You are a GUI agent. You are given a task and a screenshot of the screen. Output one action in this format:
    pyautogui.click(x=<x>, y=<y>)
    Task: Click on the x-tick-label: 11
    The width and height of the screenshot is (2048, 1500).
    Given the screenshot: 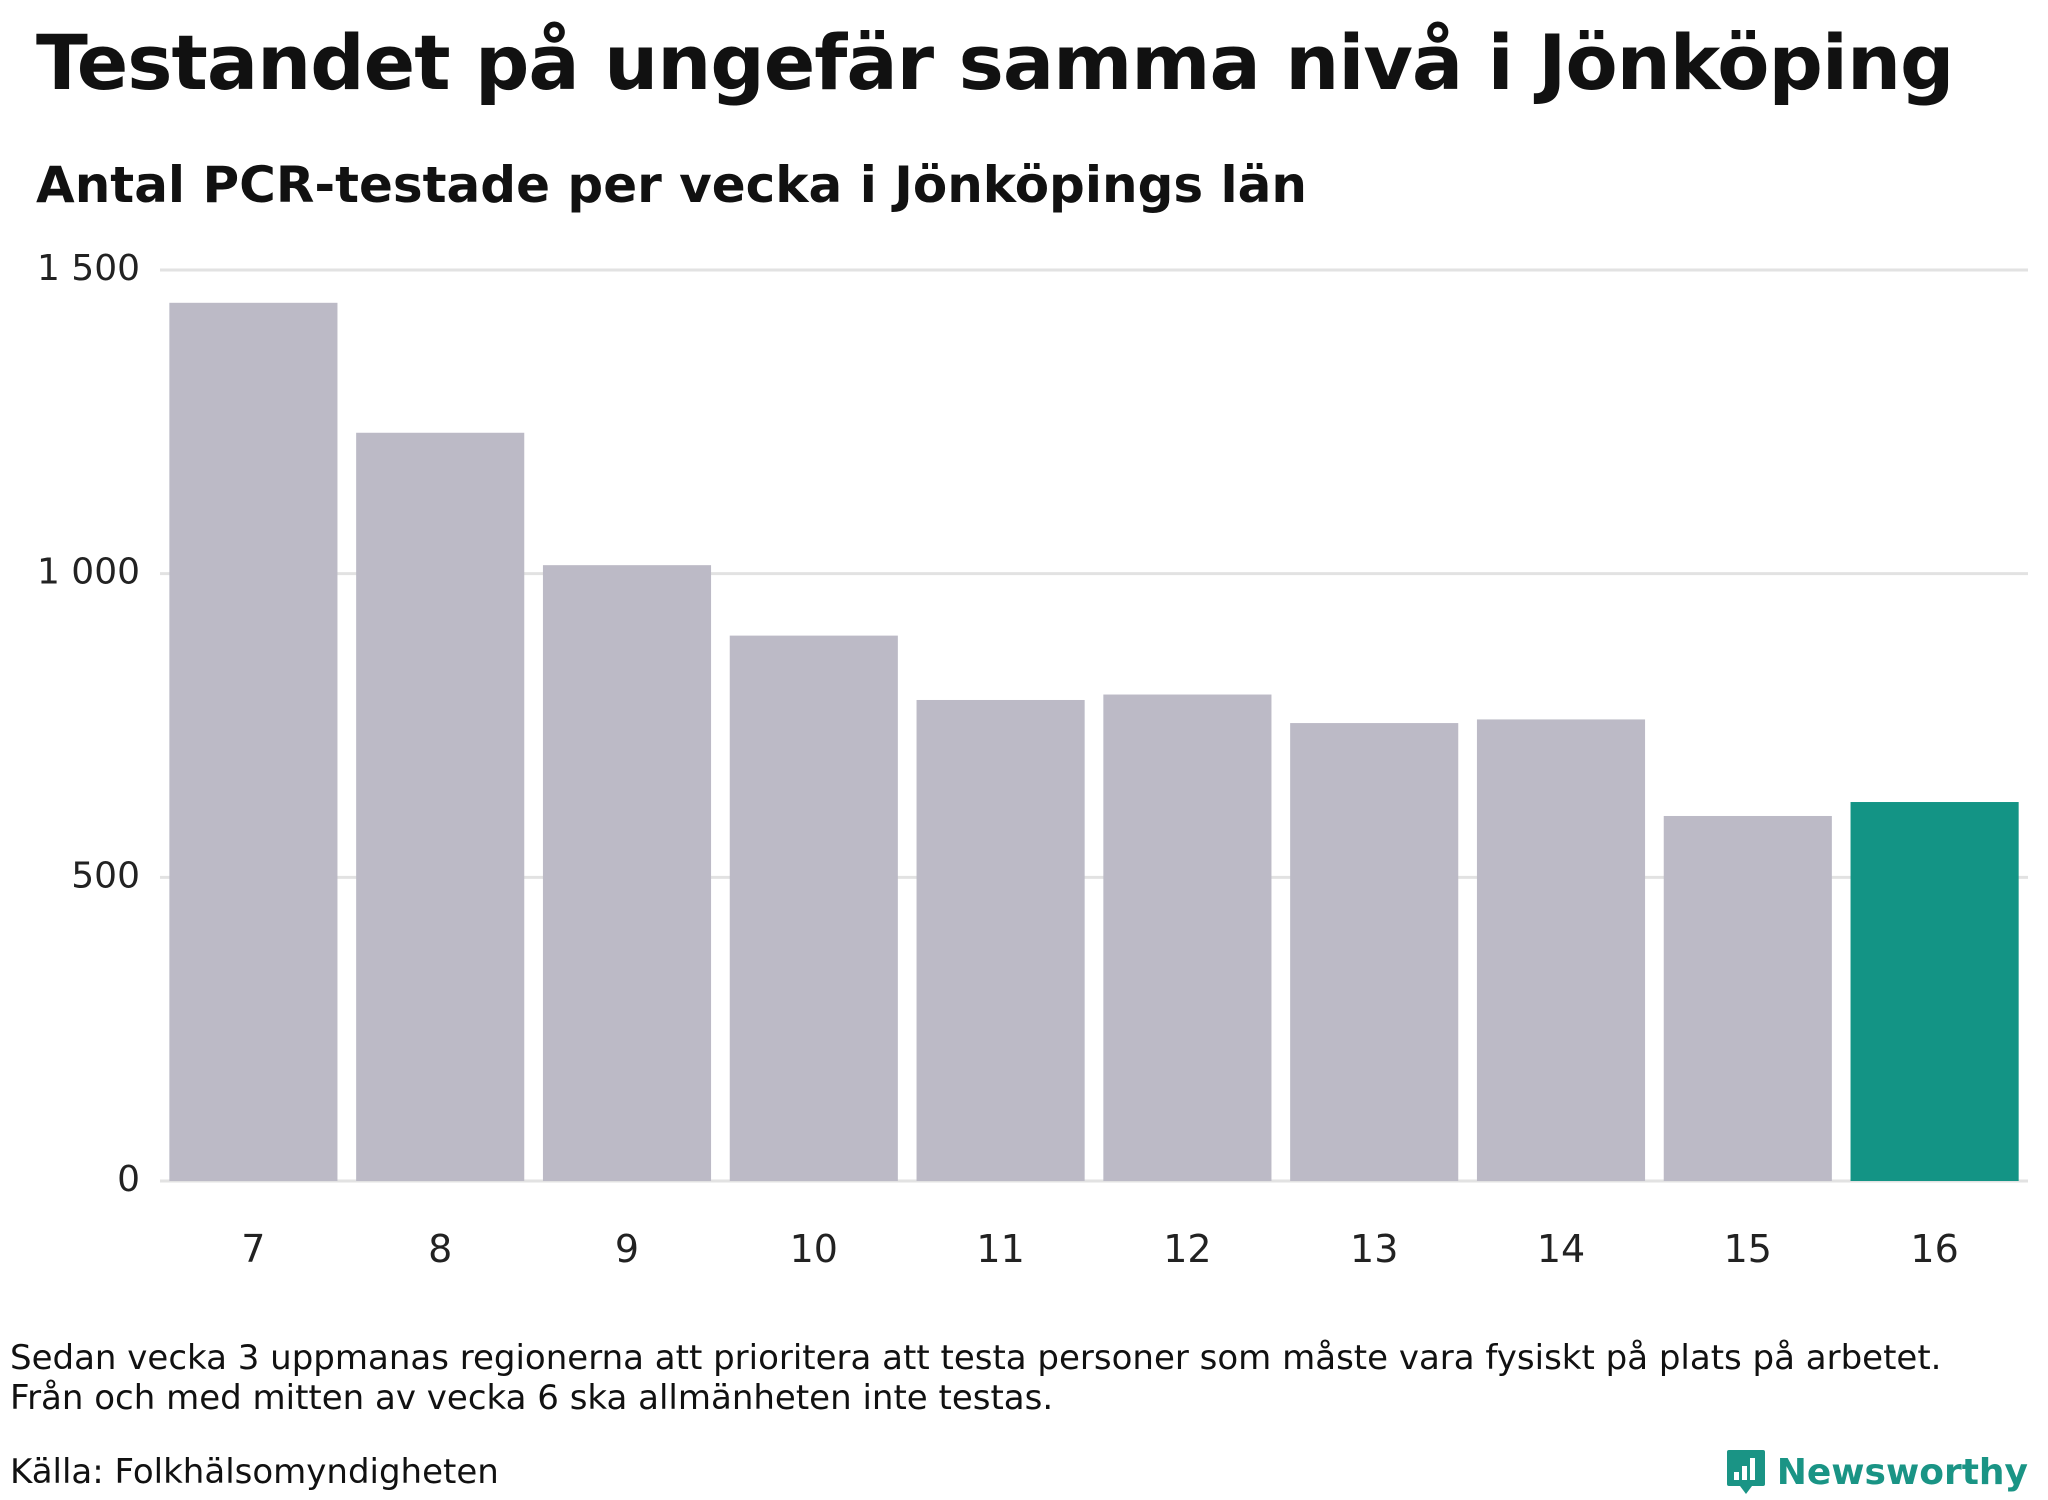 What is the action you would take?
    pyautogui.click(x=1000, y=1249)
    